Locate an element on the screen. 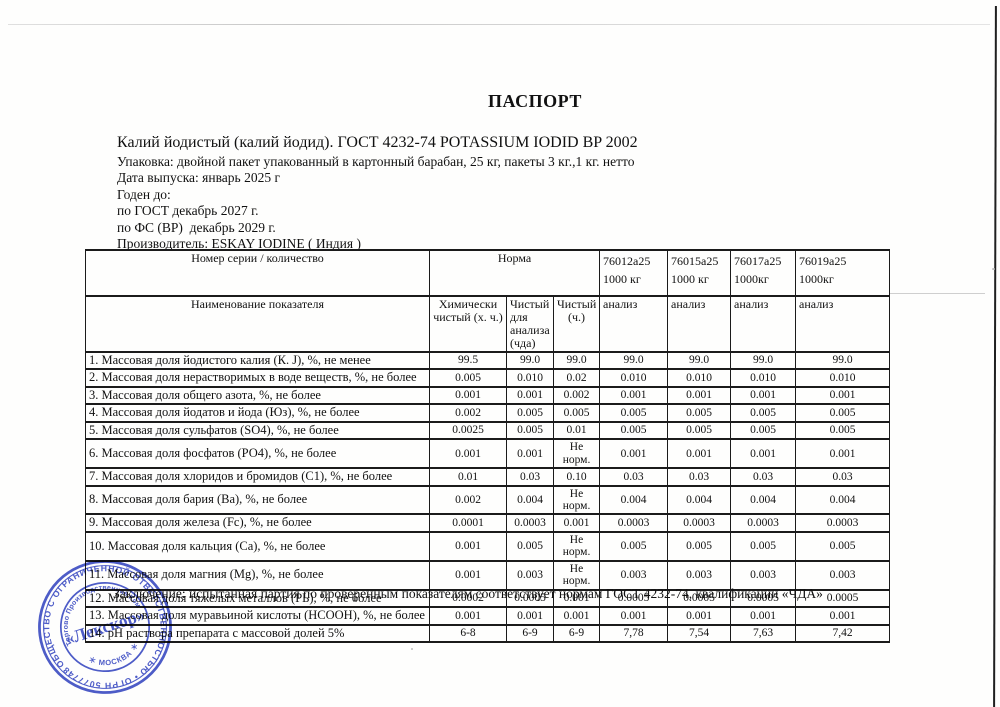 The image size is (1000, 707). value-cell: Не норм. is located at coordinates (576, 575).